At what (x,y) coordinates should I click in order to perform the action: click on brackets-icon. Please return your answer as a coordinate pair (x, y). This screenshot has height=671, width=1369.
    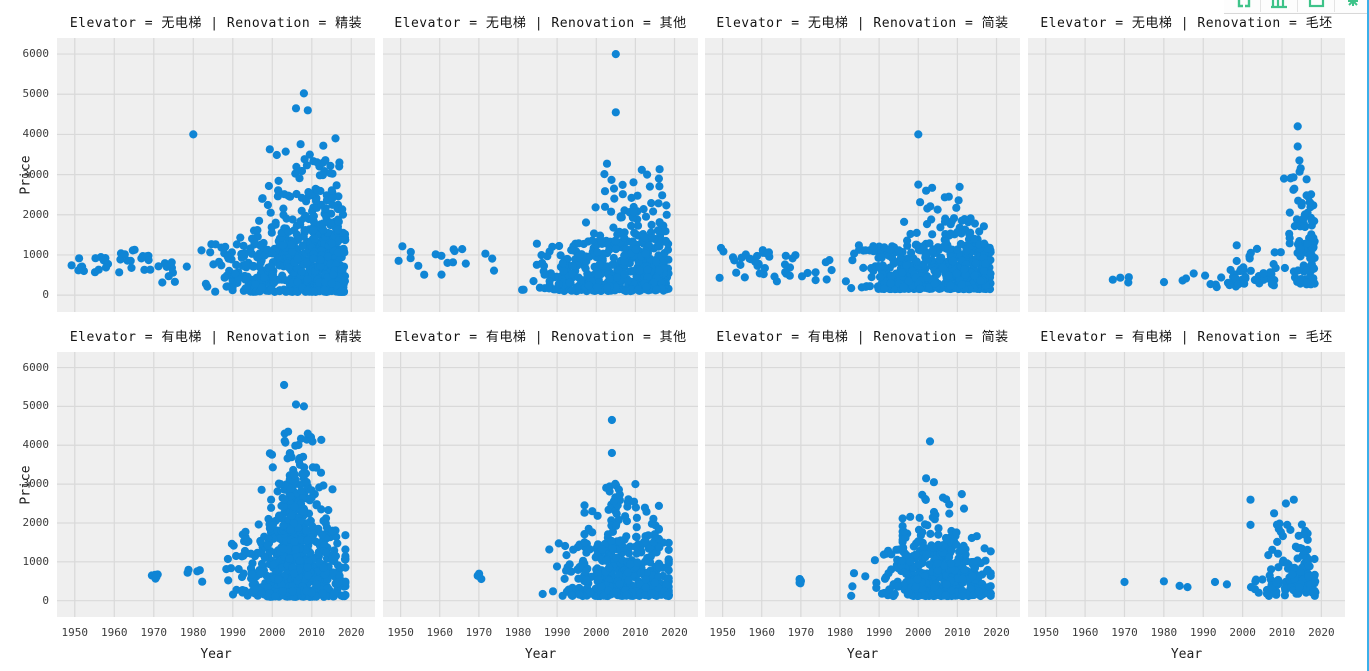
    Looking at the image, I should click on (1242, 6).